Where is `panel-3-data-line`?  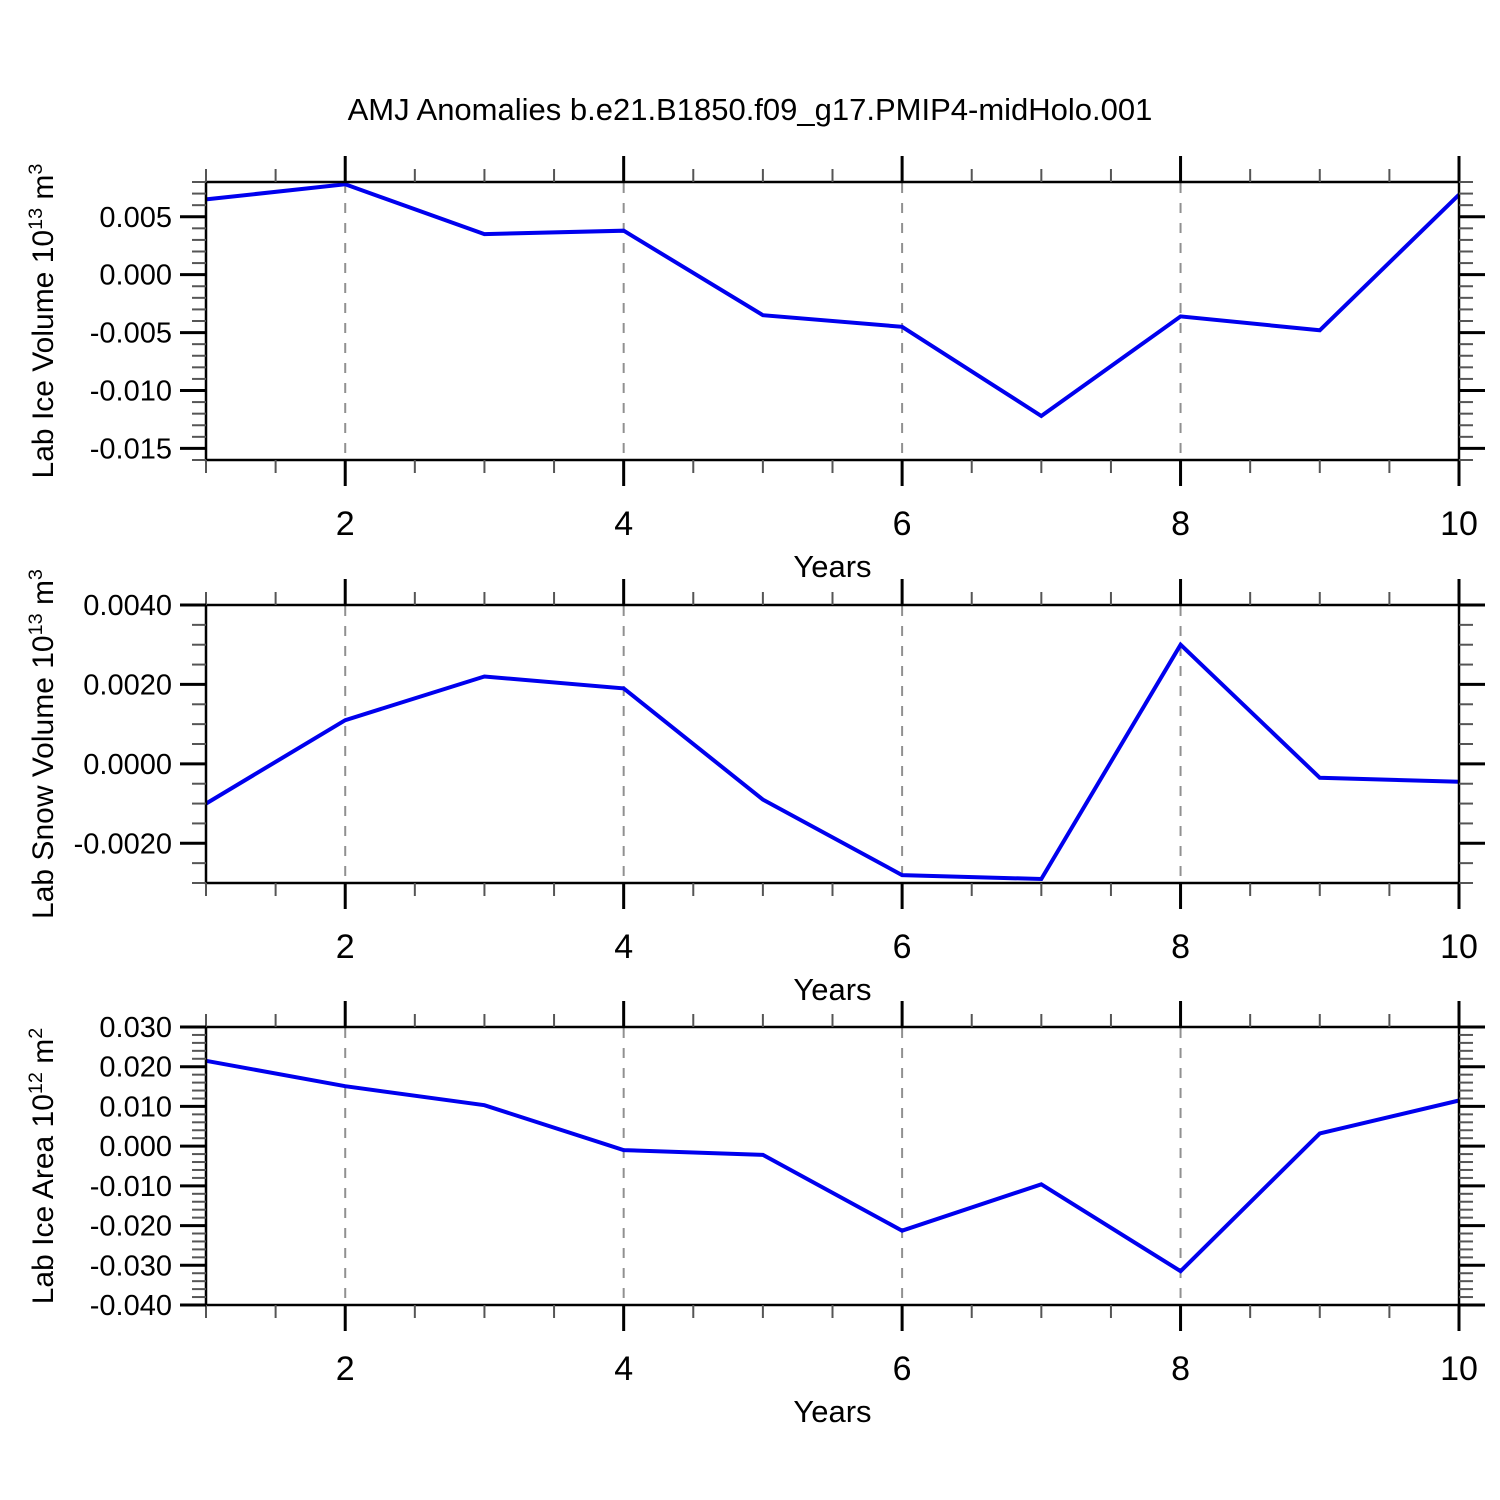
panel-3-data-line is located at coordinates (832, 1166).